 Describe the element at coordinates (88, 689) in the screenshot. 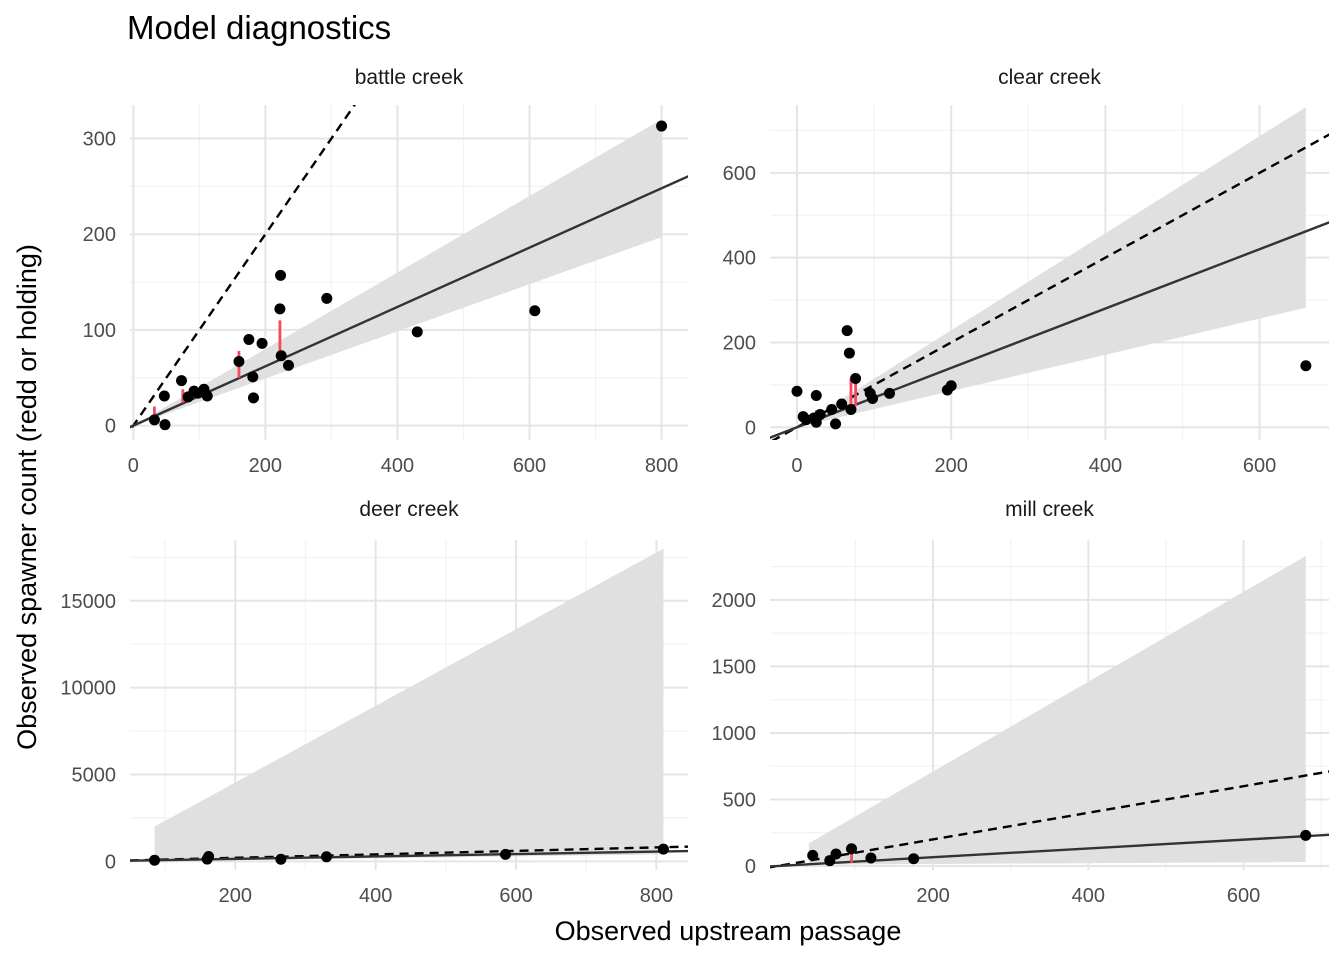

I see `y-tick-label: 10000` at that location.